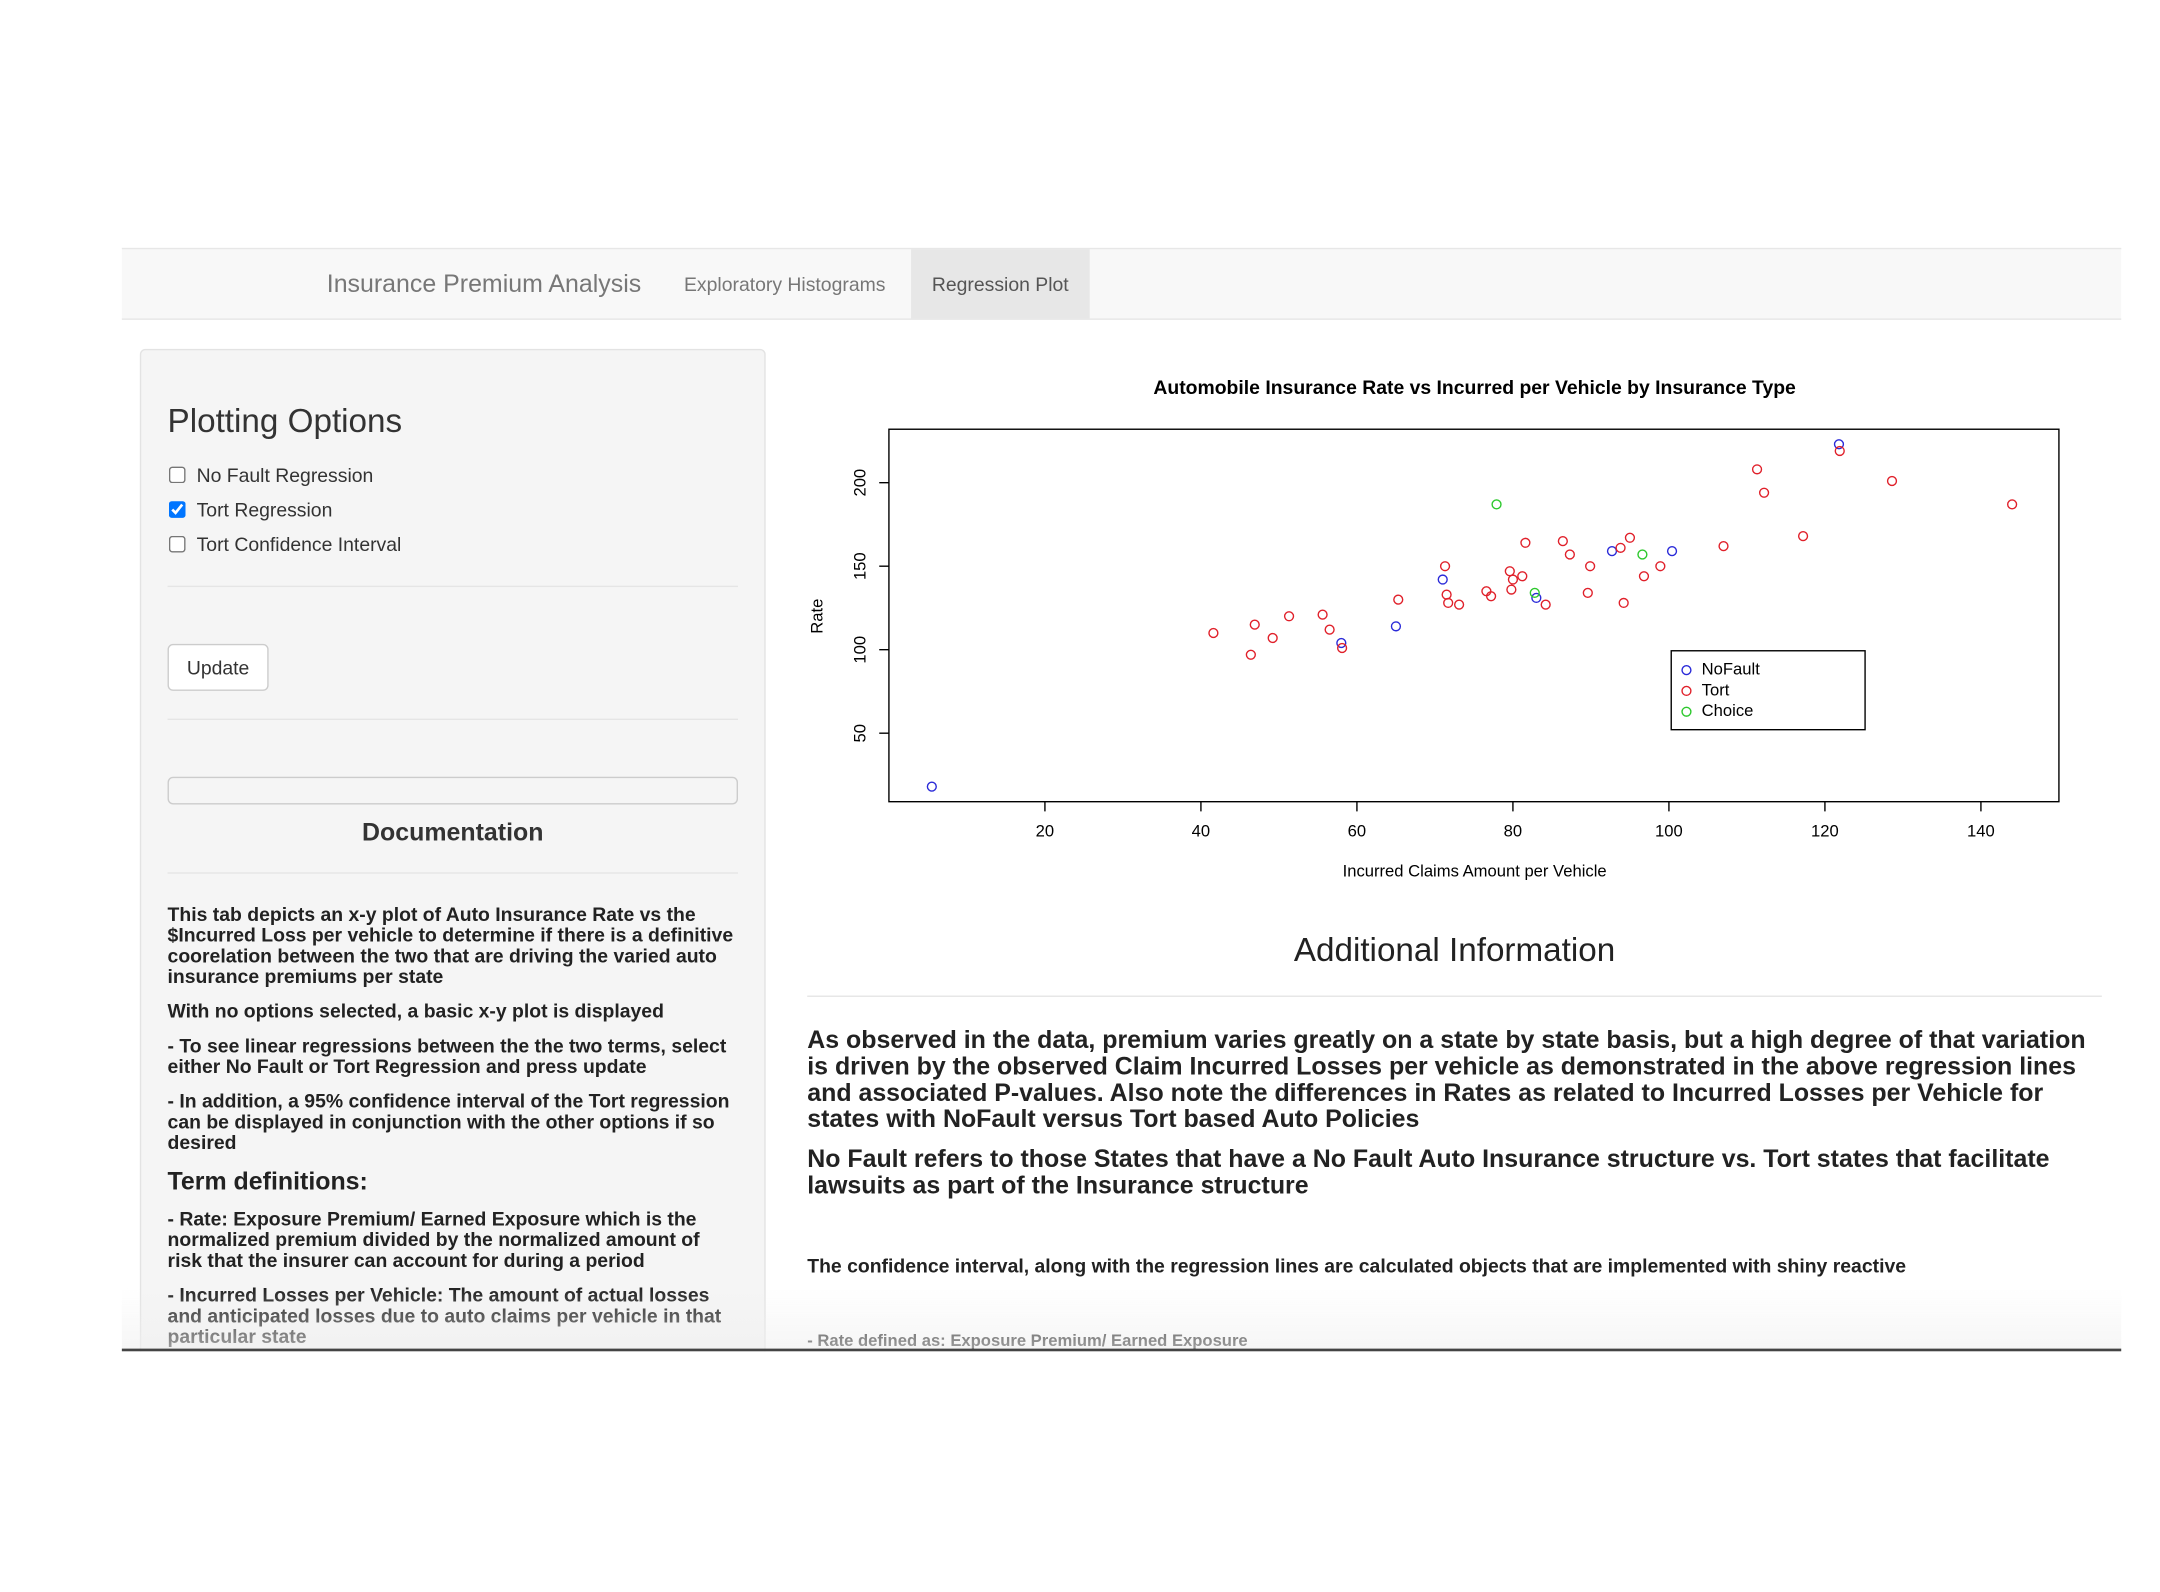 This screenshot has width=2160, height=1592. Describe the element at coordinates (1475, 871) in the screenshot. I see `x-axis-label: Incurred Claims Amount per Vehicle` at that location.